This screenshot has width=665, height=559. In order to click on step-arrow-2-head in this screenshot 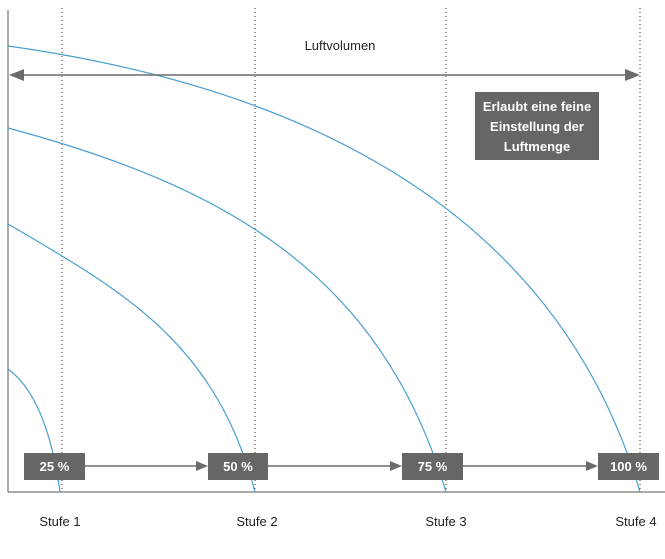, I will do `click(396, 466)`.